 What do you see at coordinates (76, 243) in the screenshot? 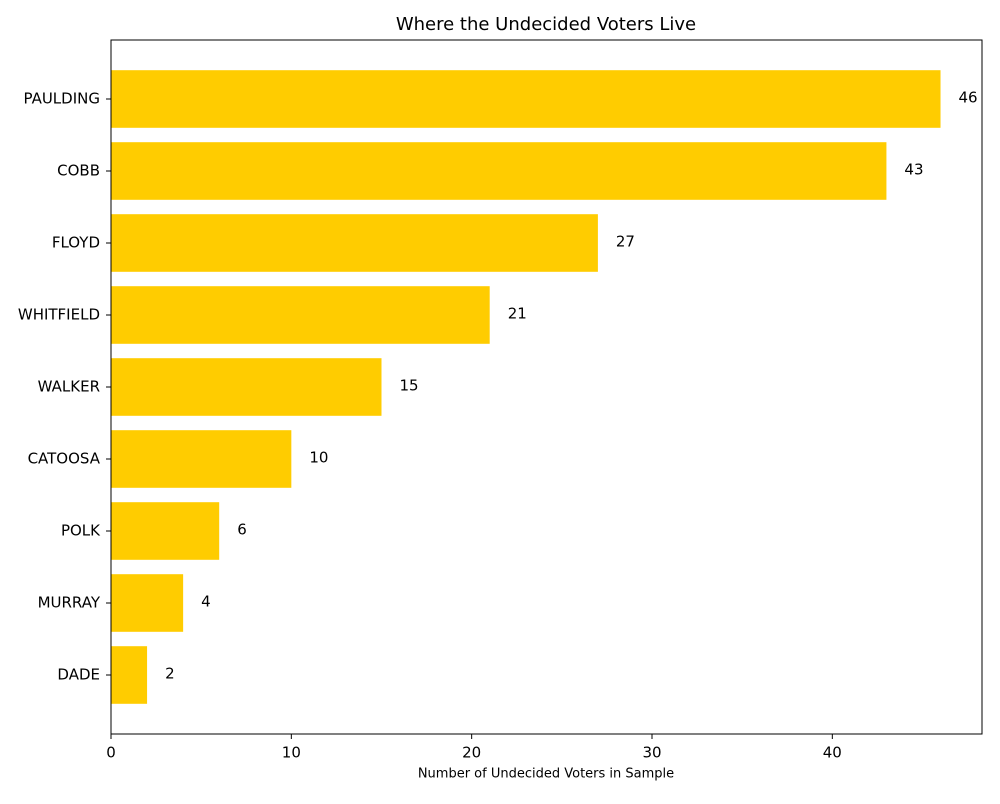
I see `y-tick-label: FLOYD` at bounding box center [76, 243].